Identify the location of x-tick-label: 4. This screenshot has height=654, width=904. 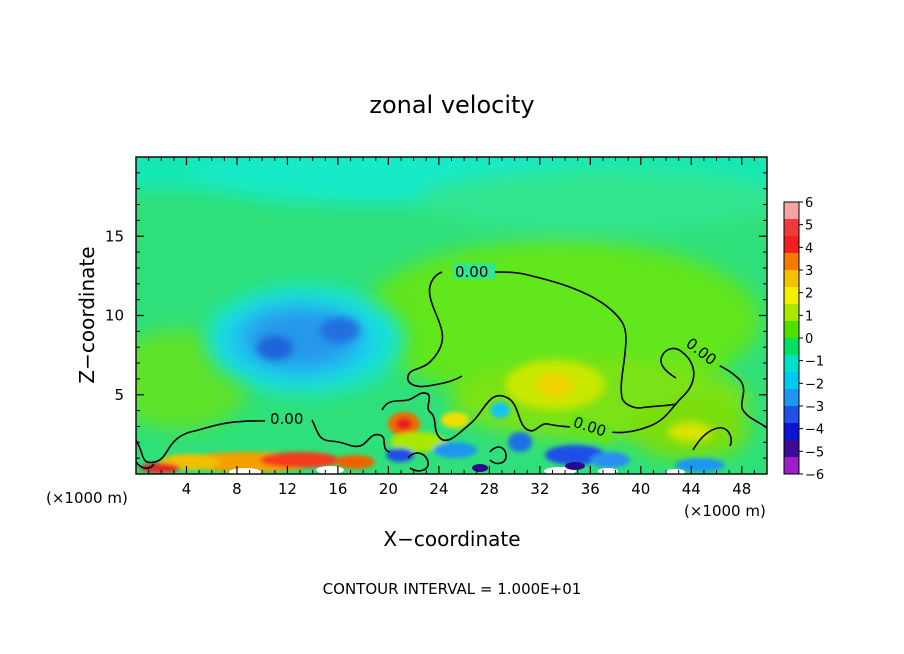
(187, 489).